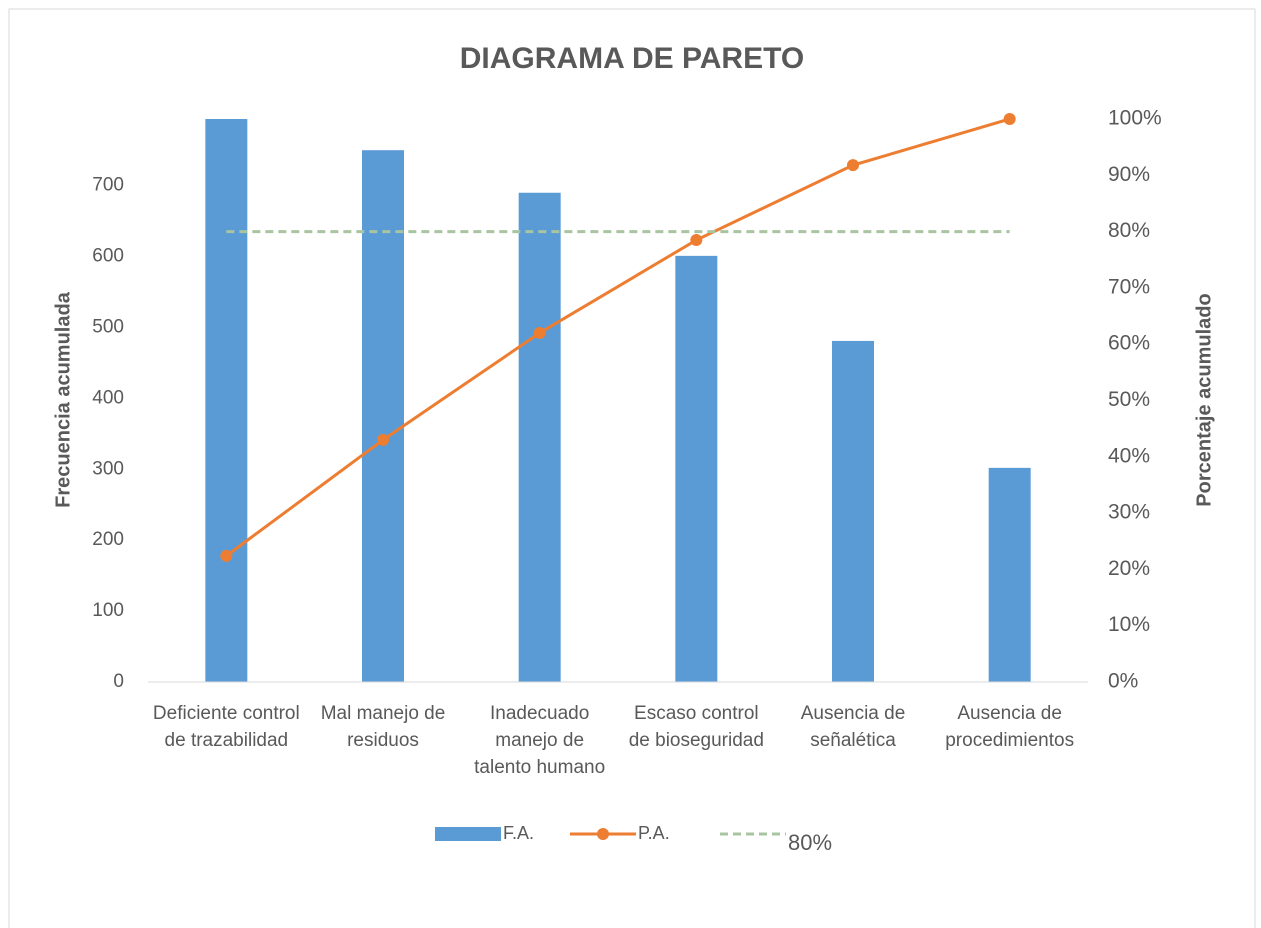 The width and height of the screenshot is (1261, 928). What do you see at coordinates (1010, 727) in the screenshot?
I see `x-tick-label: Ausencia de procedimientos` at bounding box center [1010, 727].